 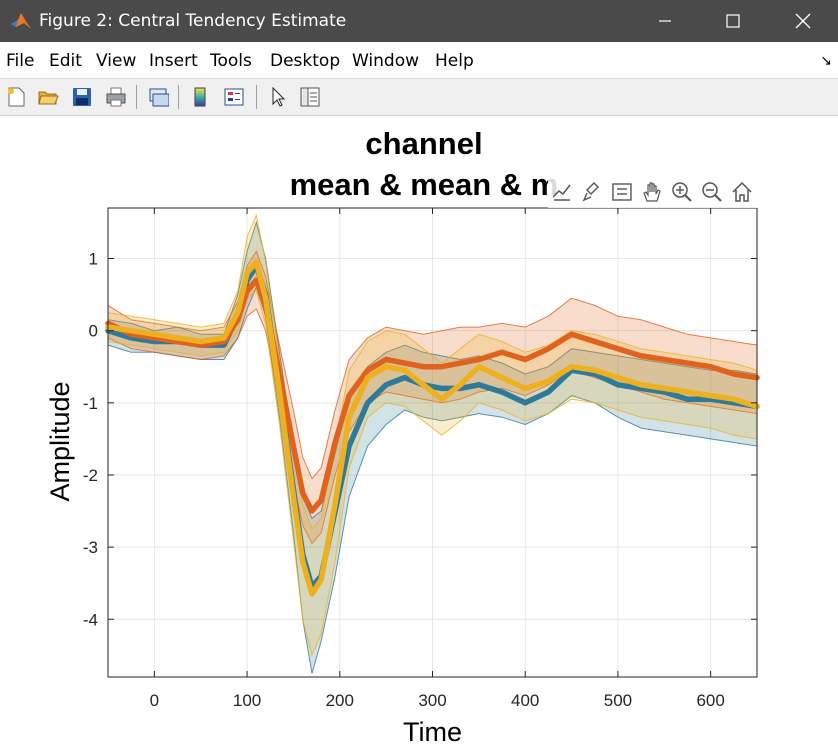 I want to click on legend-icon, so click(x=234, y=97).